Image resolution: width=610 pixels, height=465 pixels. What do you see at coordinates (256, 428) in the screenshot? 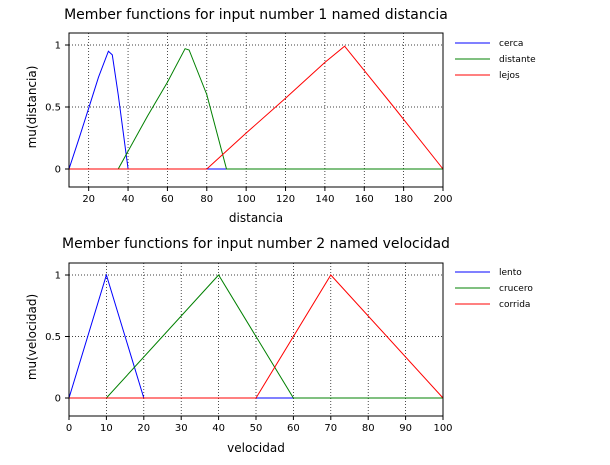
I see `x-tick-label: 50` at bounding box center [256, 428].